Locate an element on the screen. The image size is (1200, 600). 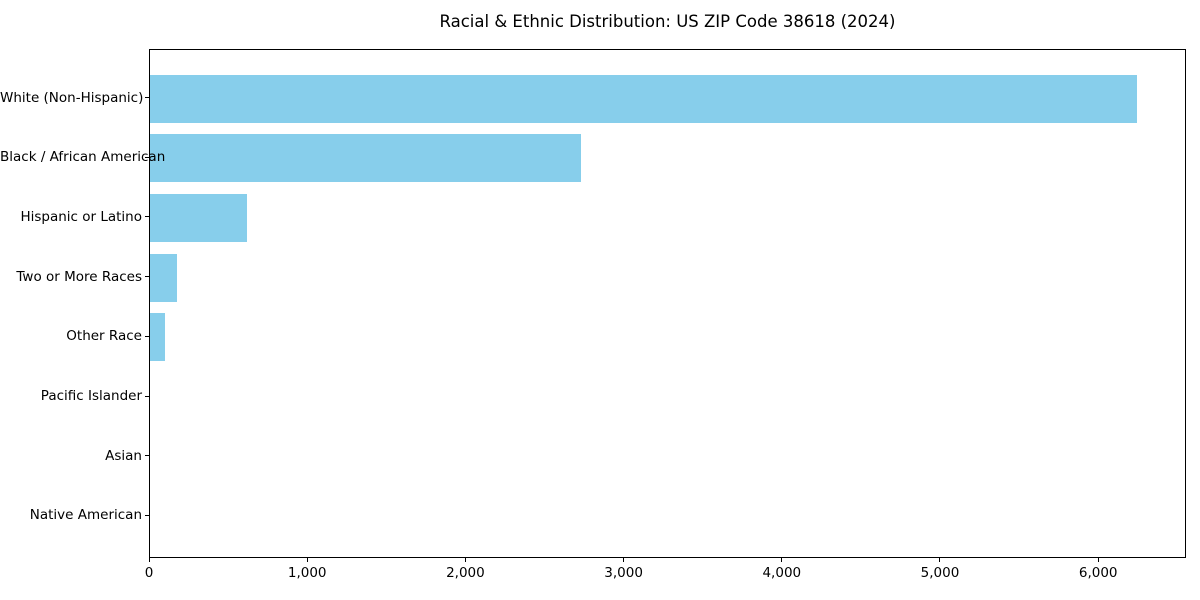
y-axis-label-black-african-american: Black / African American is located at coordinates (83, 157).